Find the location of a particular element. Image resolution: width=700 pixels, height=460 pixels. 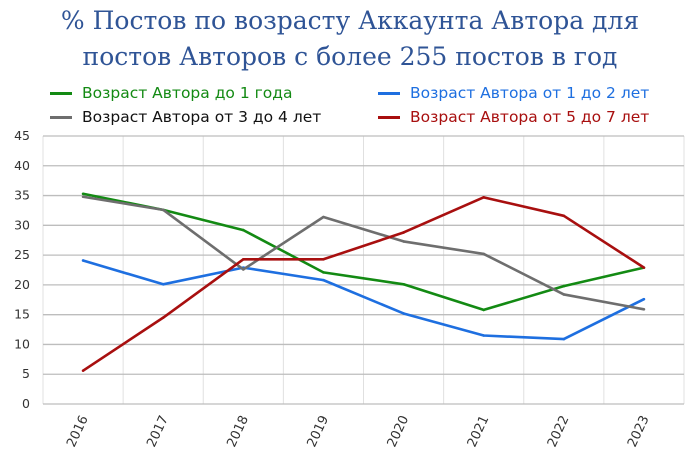

chart-title-line1: % Постов по возрасту Аккаунта Автора для is located at coordinates (350, 20).